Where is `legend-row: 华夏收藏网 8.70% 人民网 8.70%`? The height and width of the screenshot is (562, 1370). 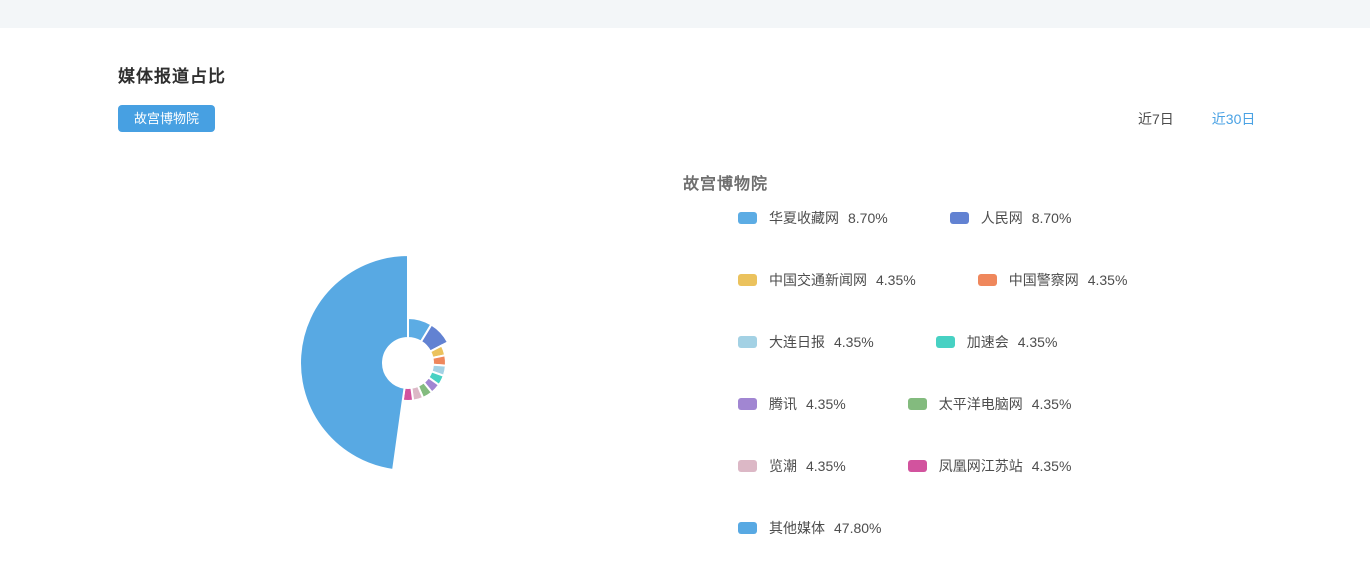
legend-row: 华夏收藏网 8.70% 人民网 8.70% is located at coordinates (1018, 218).